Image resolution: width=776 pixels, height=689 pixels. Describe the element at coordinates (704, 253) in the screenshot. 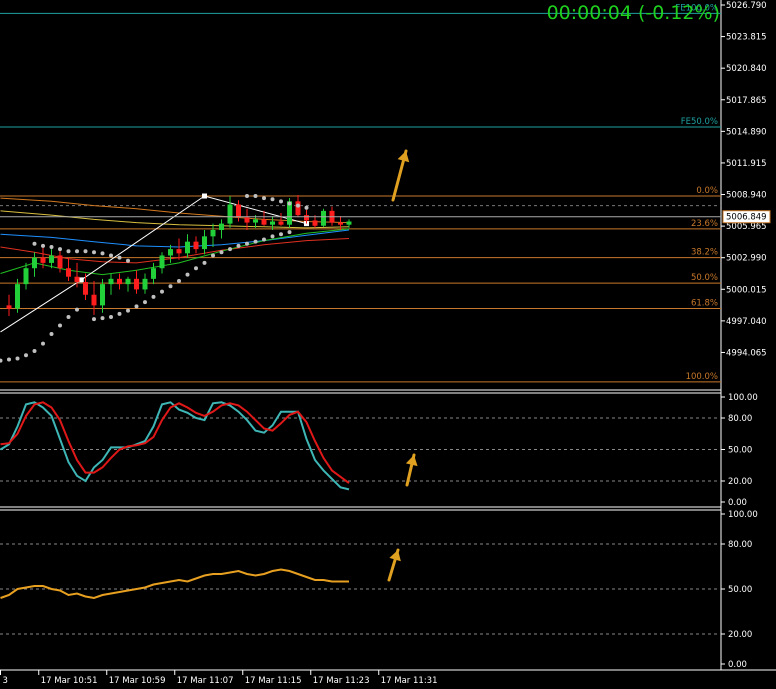

I see `fib-level-label: 38.2%` at that location.